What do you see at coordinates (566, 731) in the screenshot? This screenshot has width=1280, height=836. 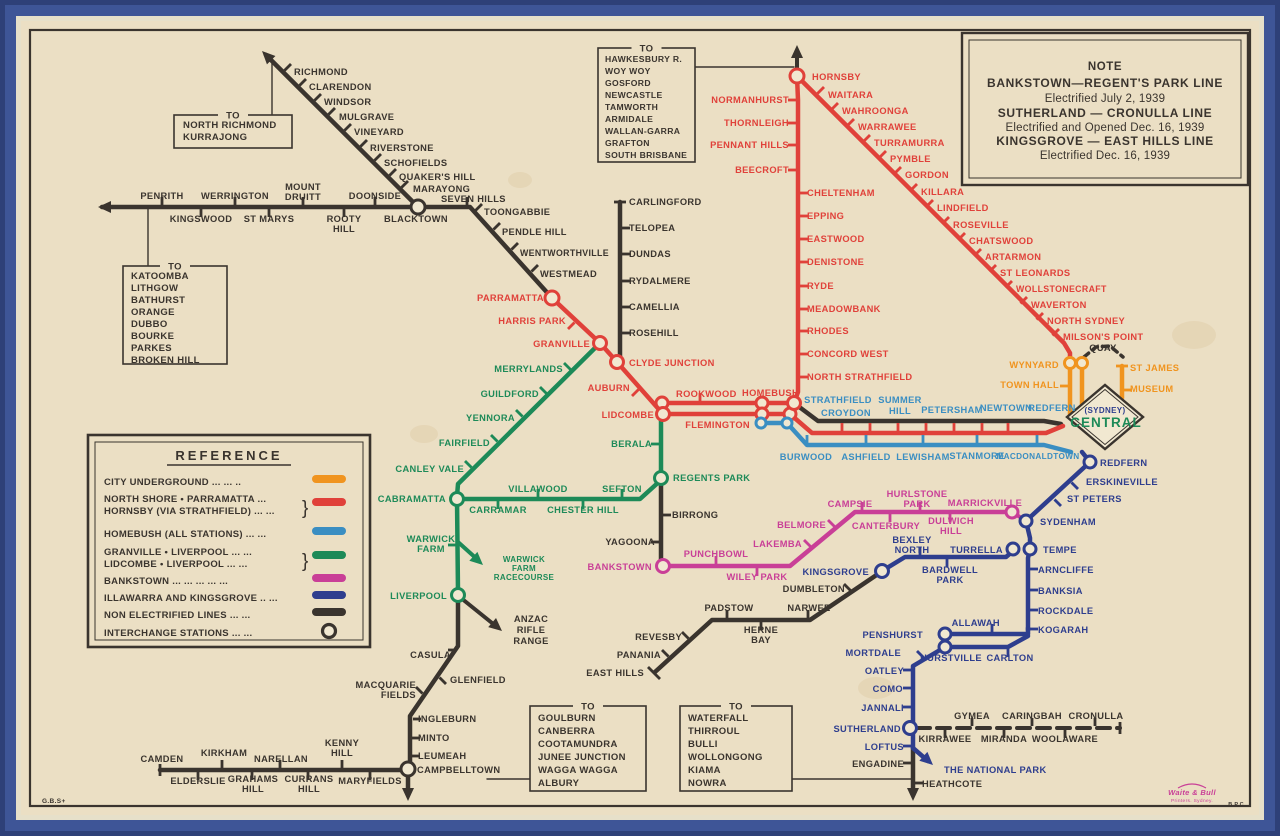 I see `destination-item: CANBERRA` at bounding box center [566, 731].